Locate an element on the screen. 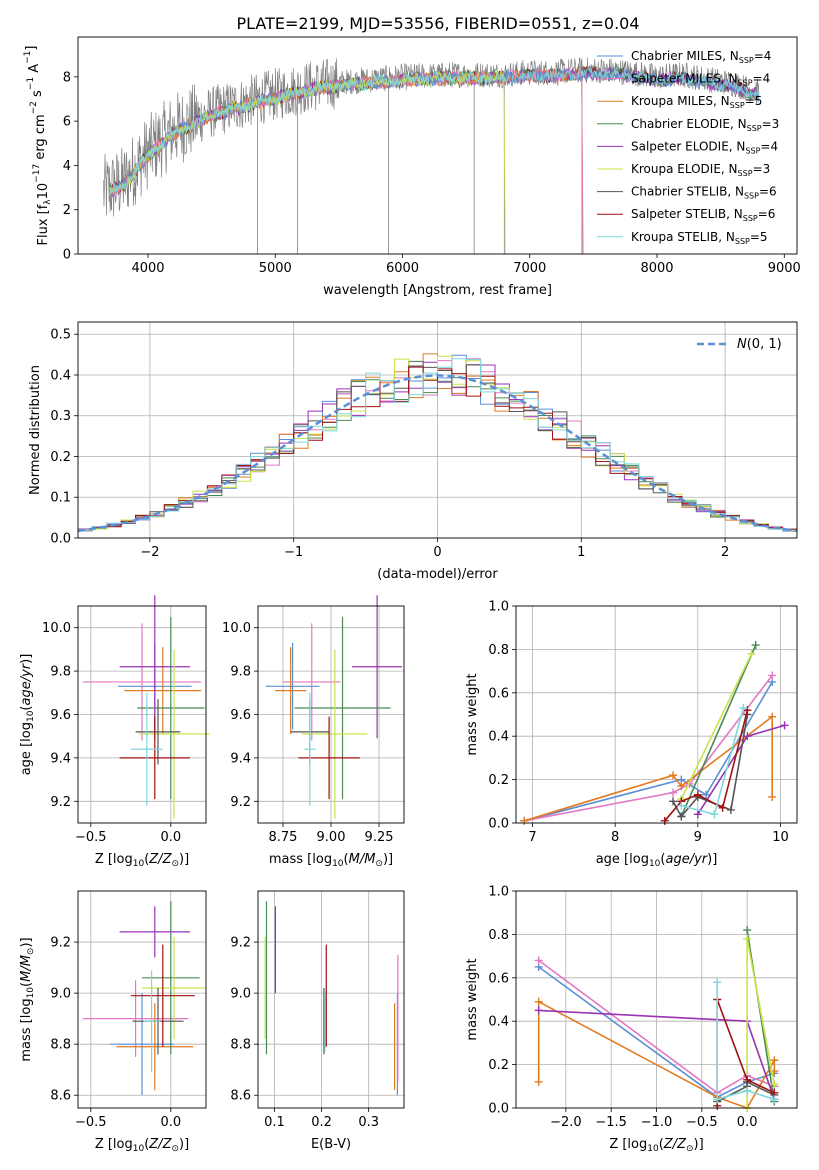  x-tick-label: 0.1 is located at coordinates (274, 1122).